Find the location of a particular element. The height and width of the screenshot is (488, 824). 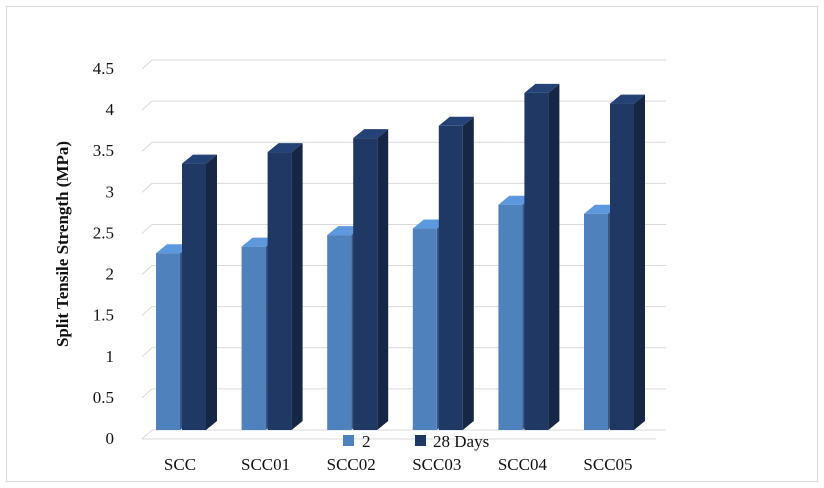

y-tick-label: 1 is located at coordinates (110, 356).